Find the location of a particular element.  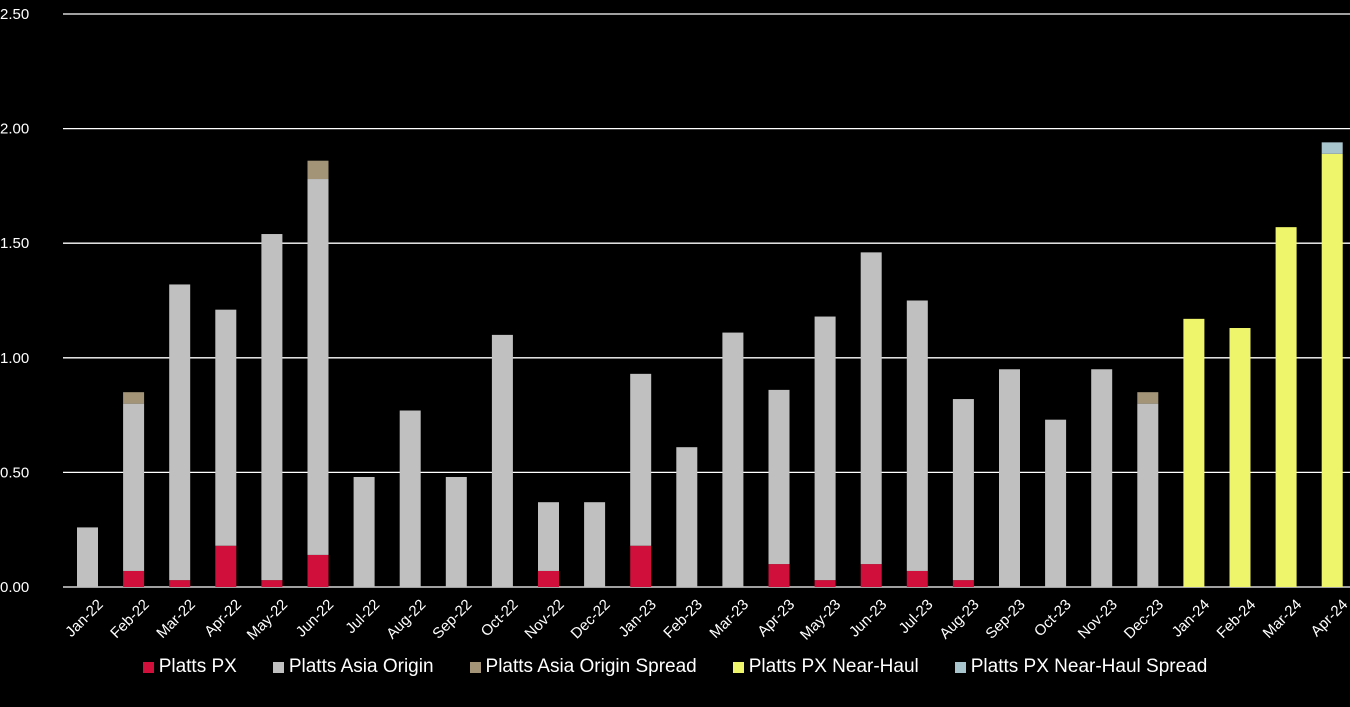

x-tick-label: Sep-22 is located at coordinates (452, 619).